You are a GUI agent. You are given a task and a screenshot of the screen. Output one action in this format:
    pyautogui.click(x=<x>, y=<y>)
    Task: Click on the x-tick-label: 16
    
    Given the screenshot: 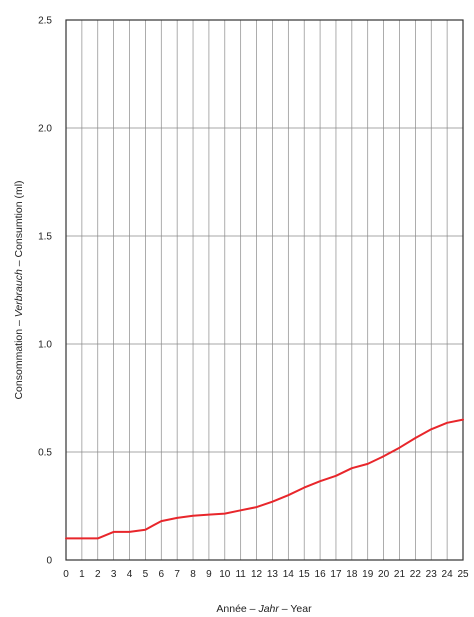 What is the action you would take?
    pyautogui.click(x=321, y=574)
    